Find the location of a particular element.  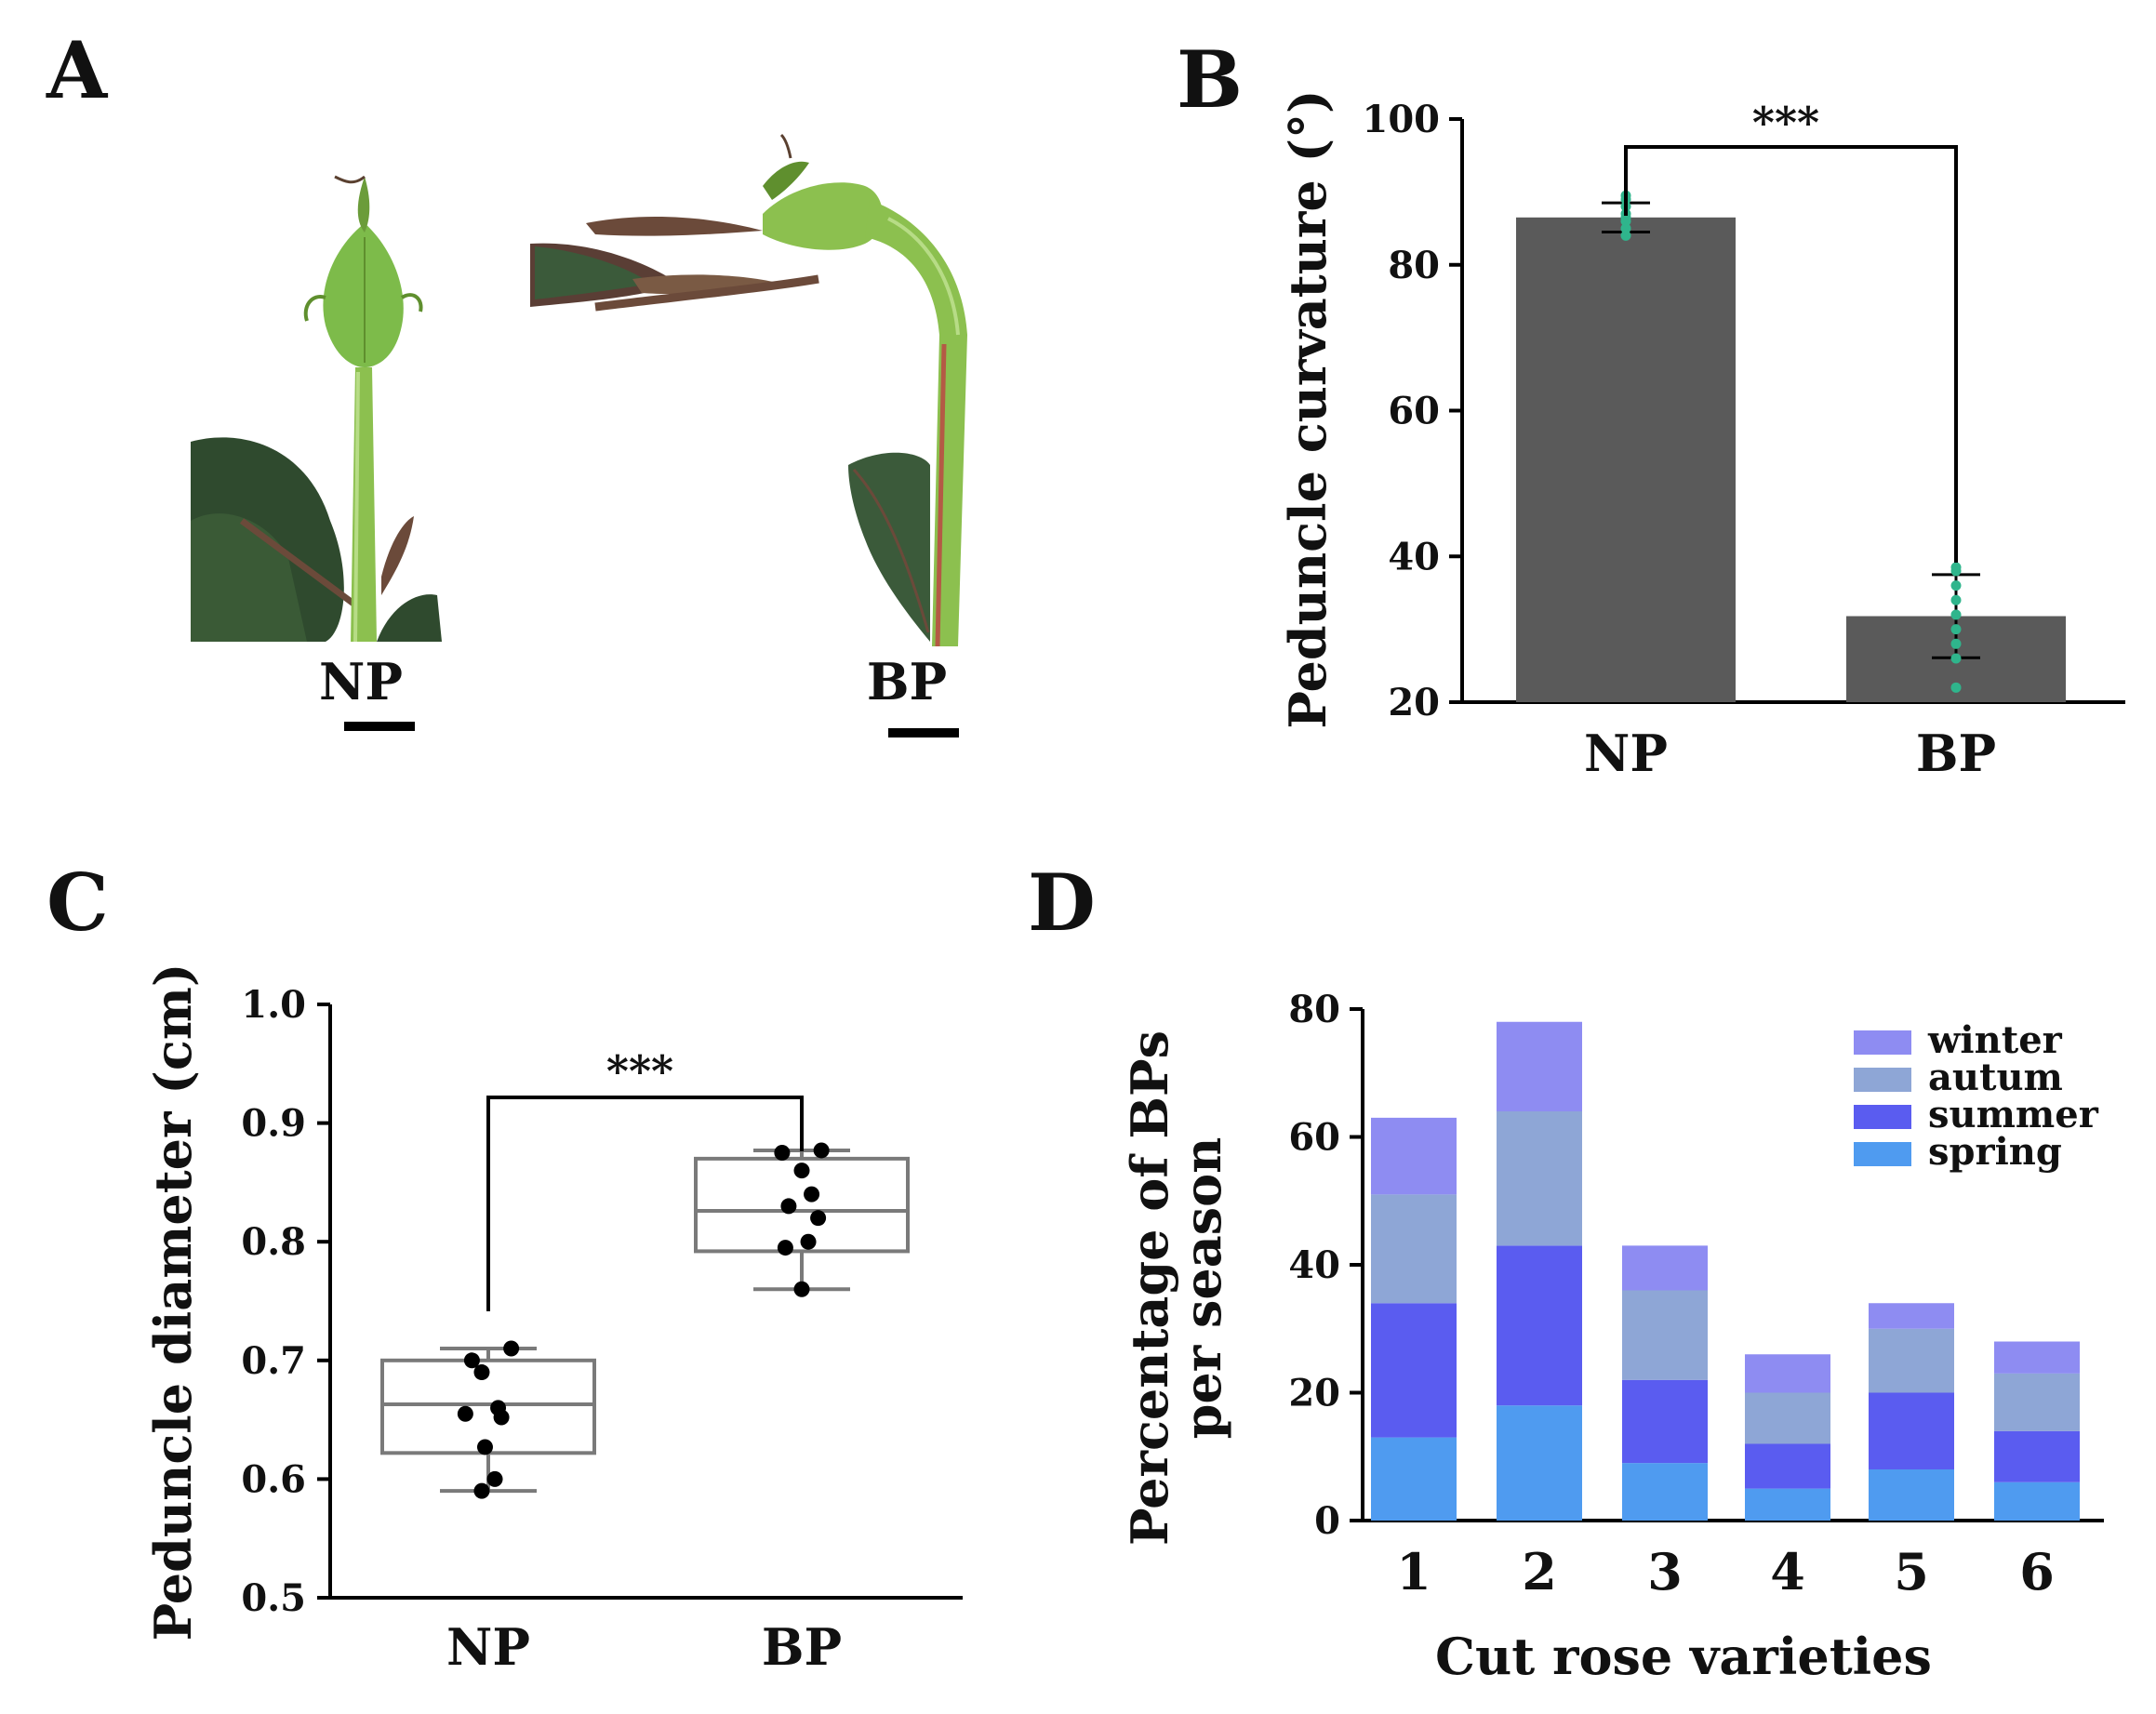

d-category-label-4: 4 is located at coordinates (1787, 1571).